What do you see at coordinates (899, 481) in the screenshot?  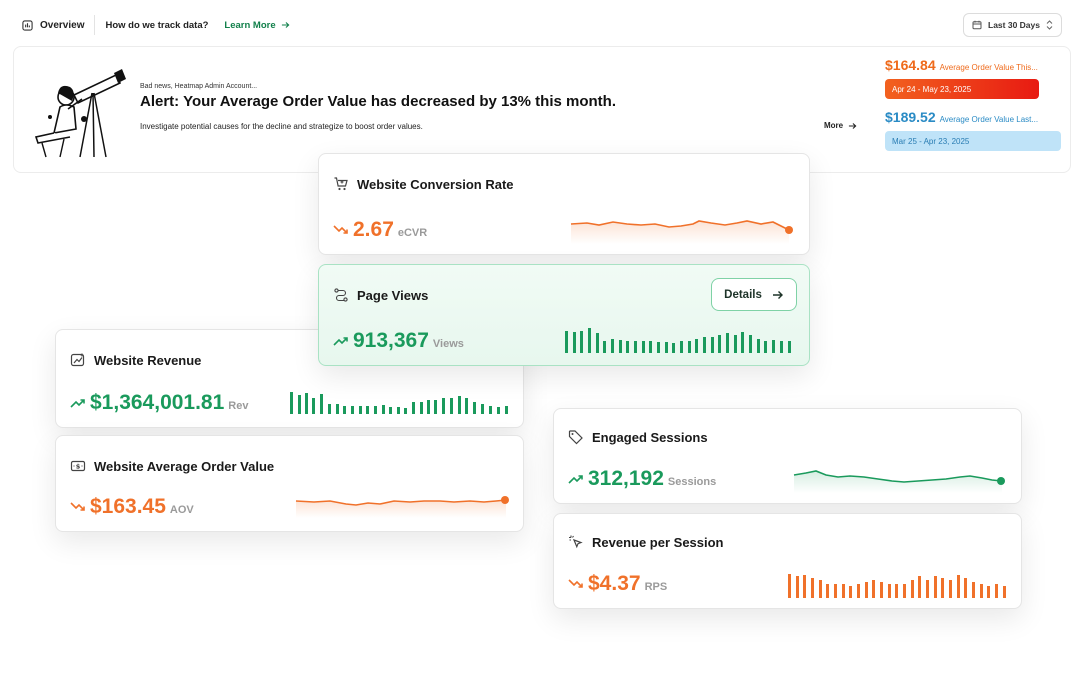 I see `sessions-sparkline` at bounding box center [899, 481].